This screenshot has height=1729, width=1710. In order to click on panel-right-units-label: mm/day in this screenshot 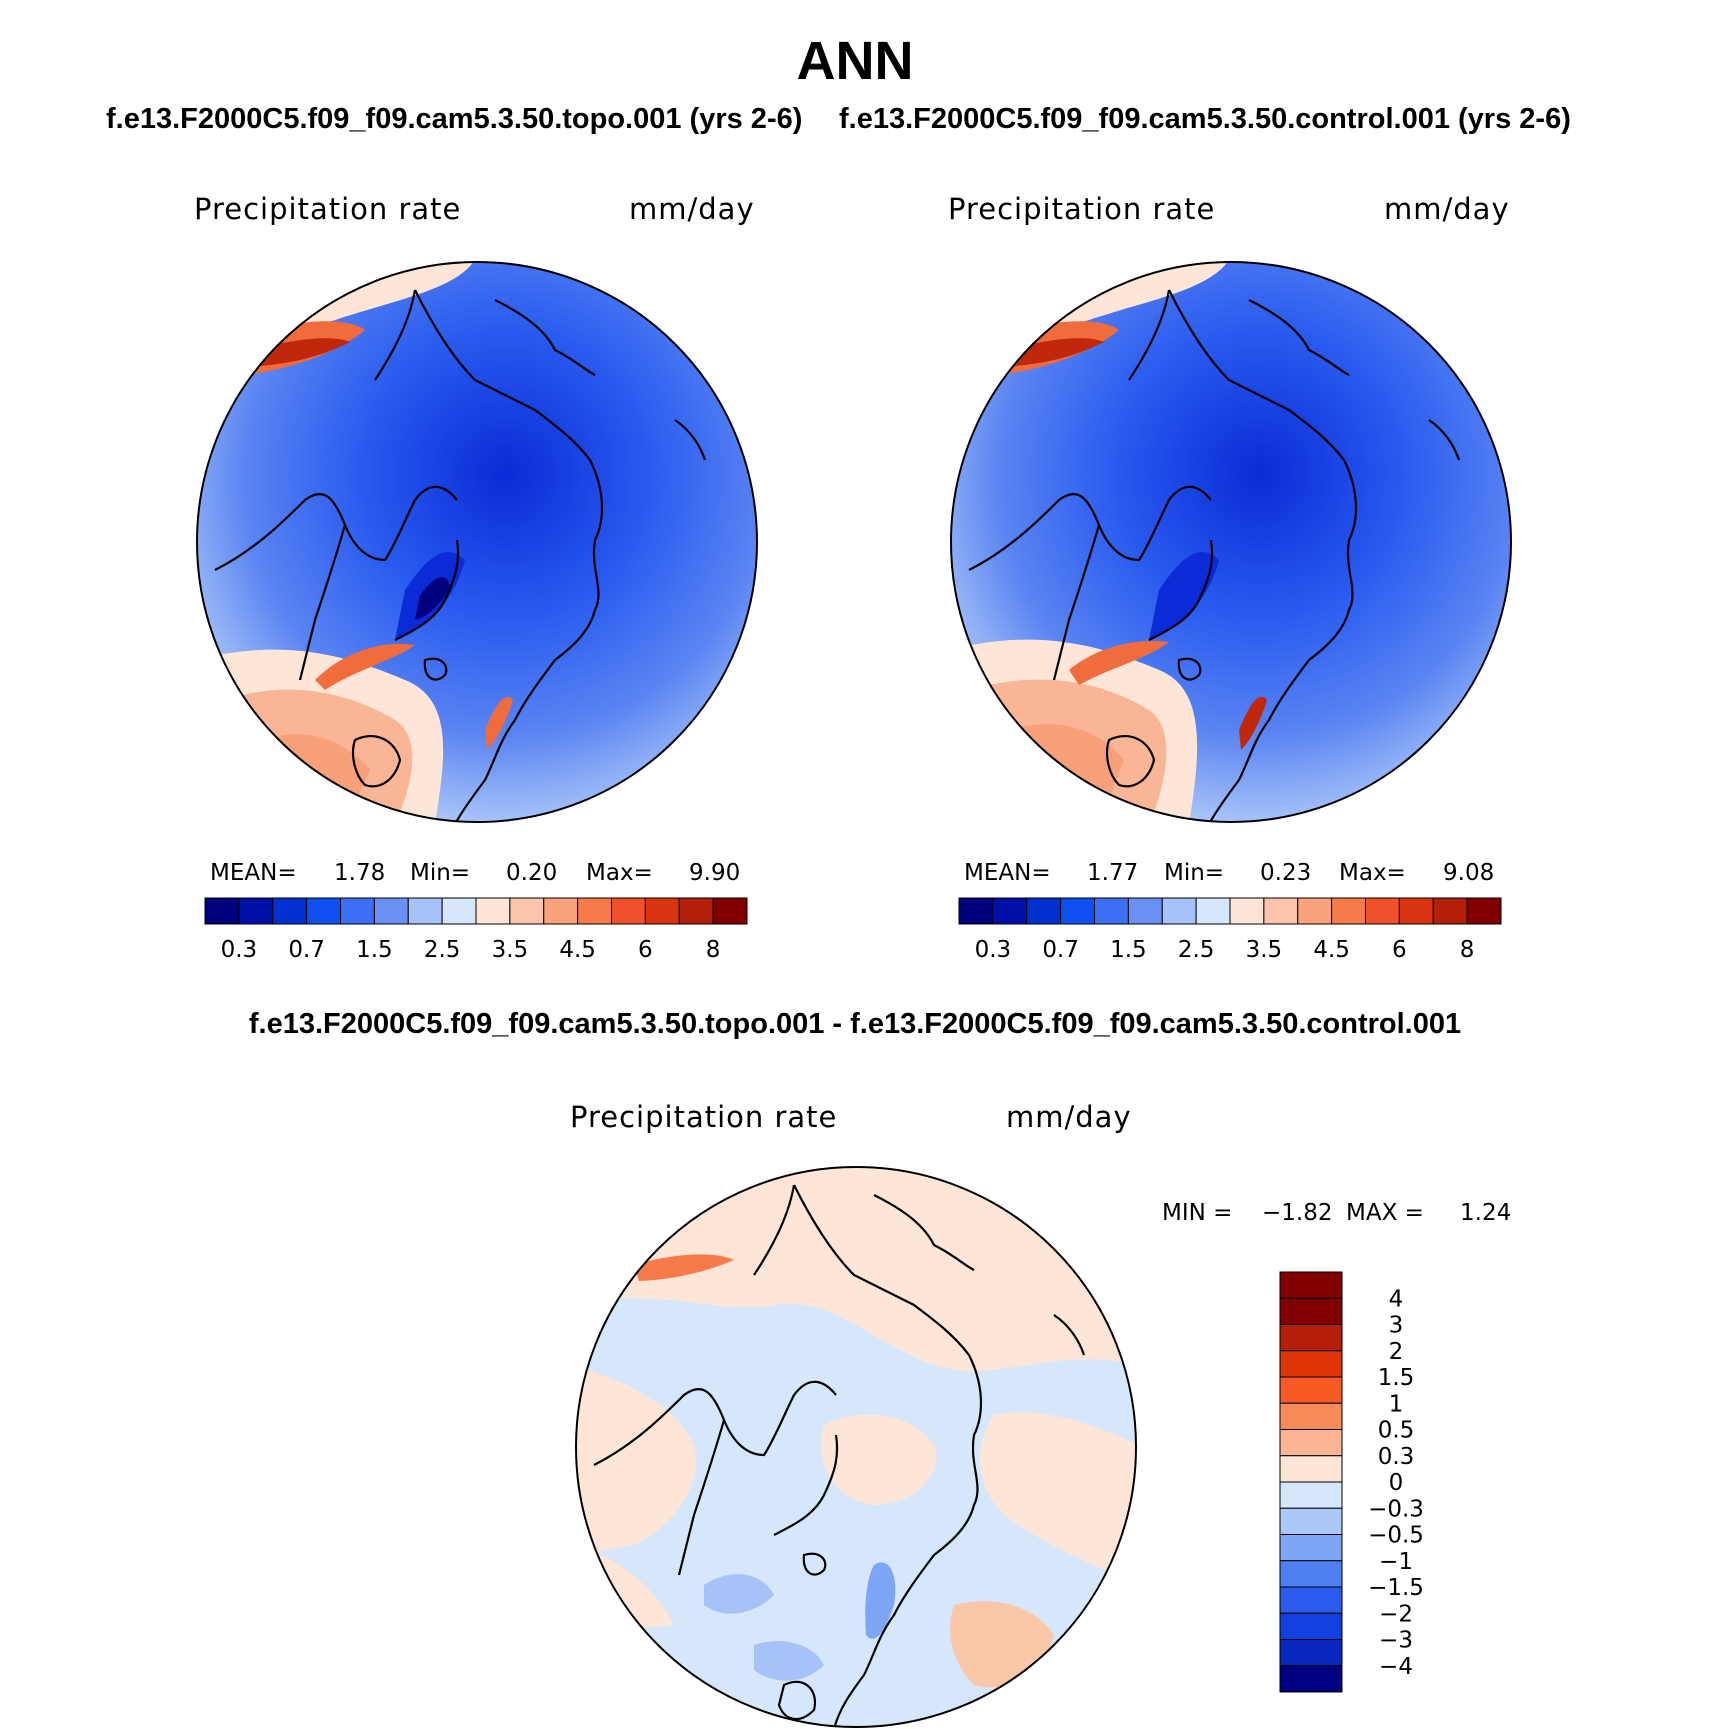, I will do `click(1447, 209)`.